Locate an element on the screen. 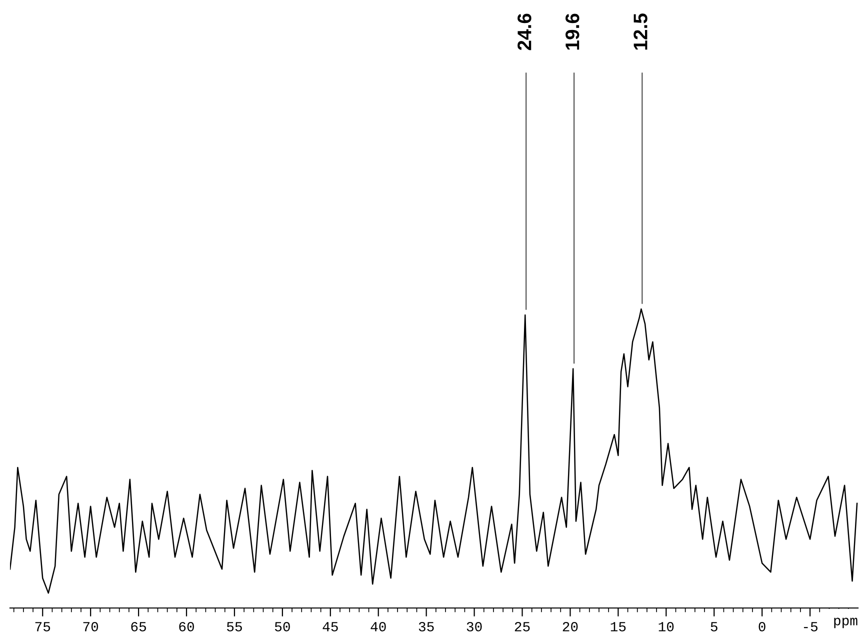  x-tick-label: -5 is located at coordinates (811, 627).